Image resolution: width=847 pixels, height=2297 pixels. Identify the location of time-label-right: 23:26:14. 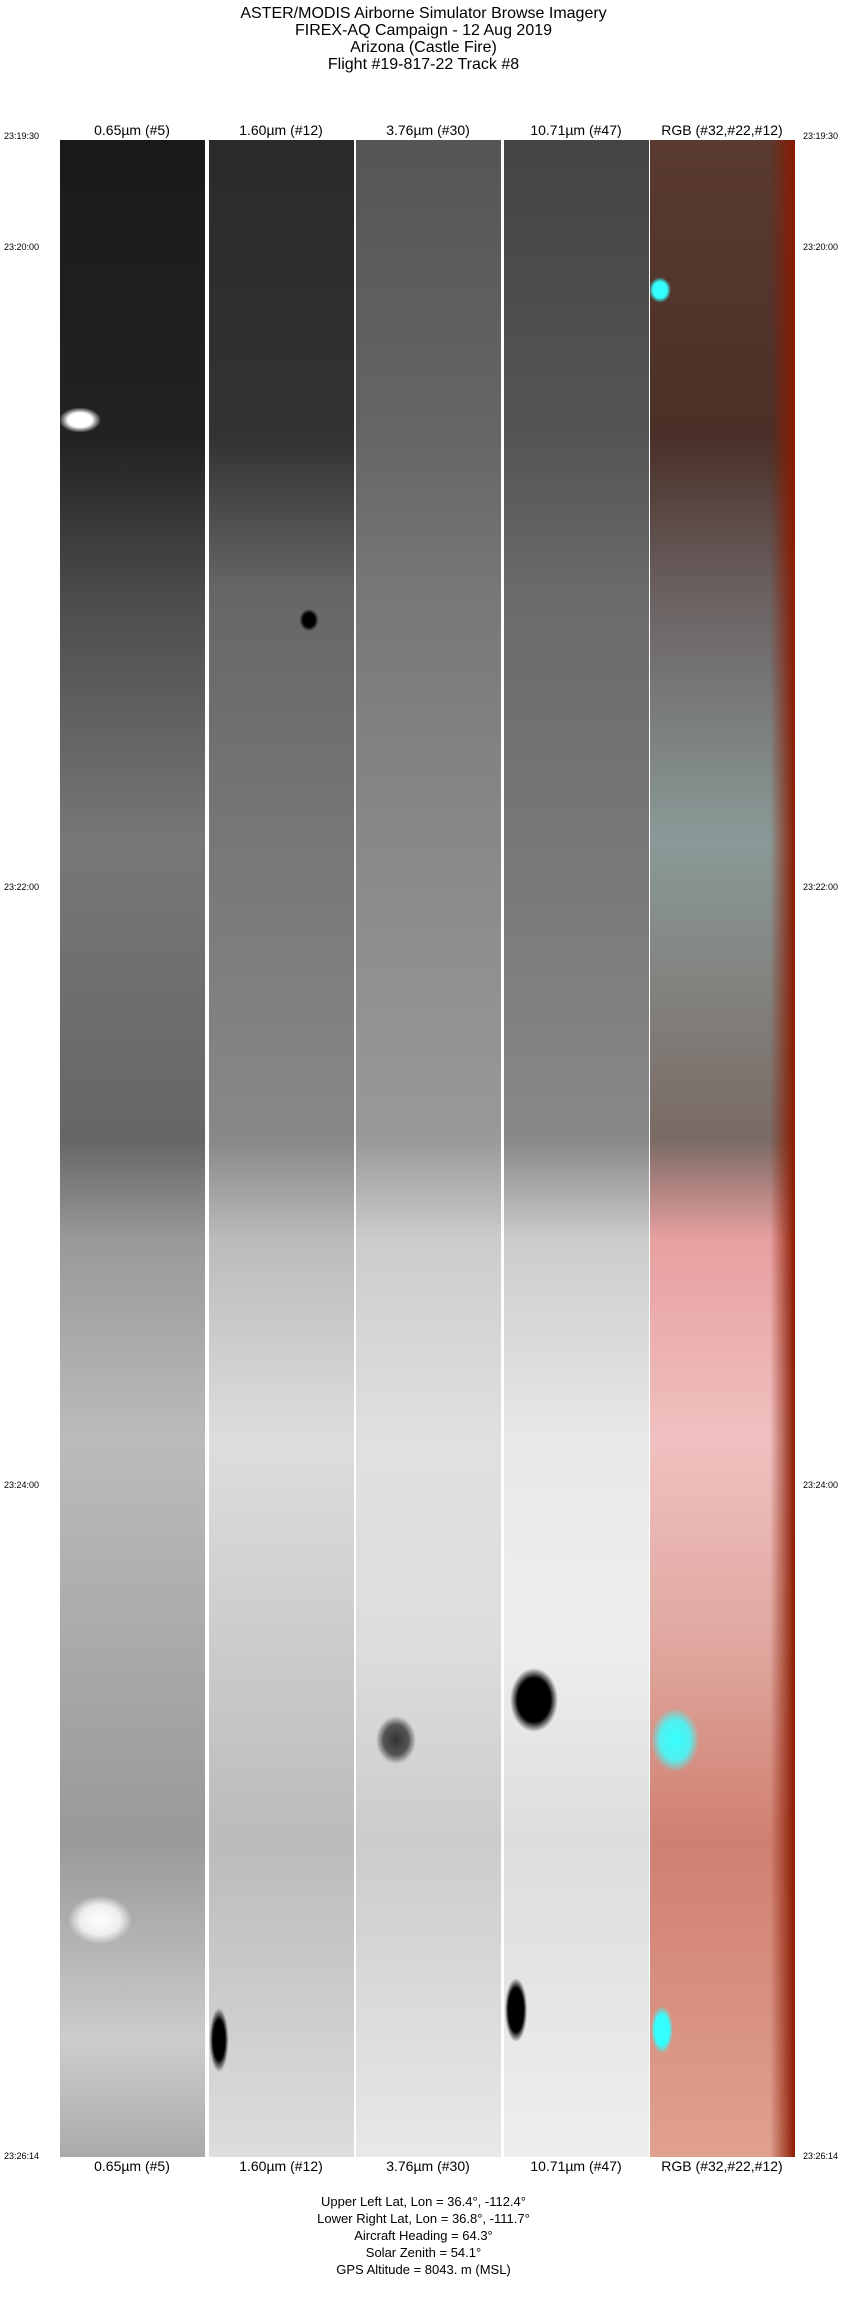
(821, 2156).